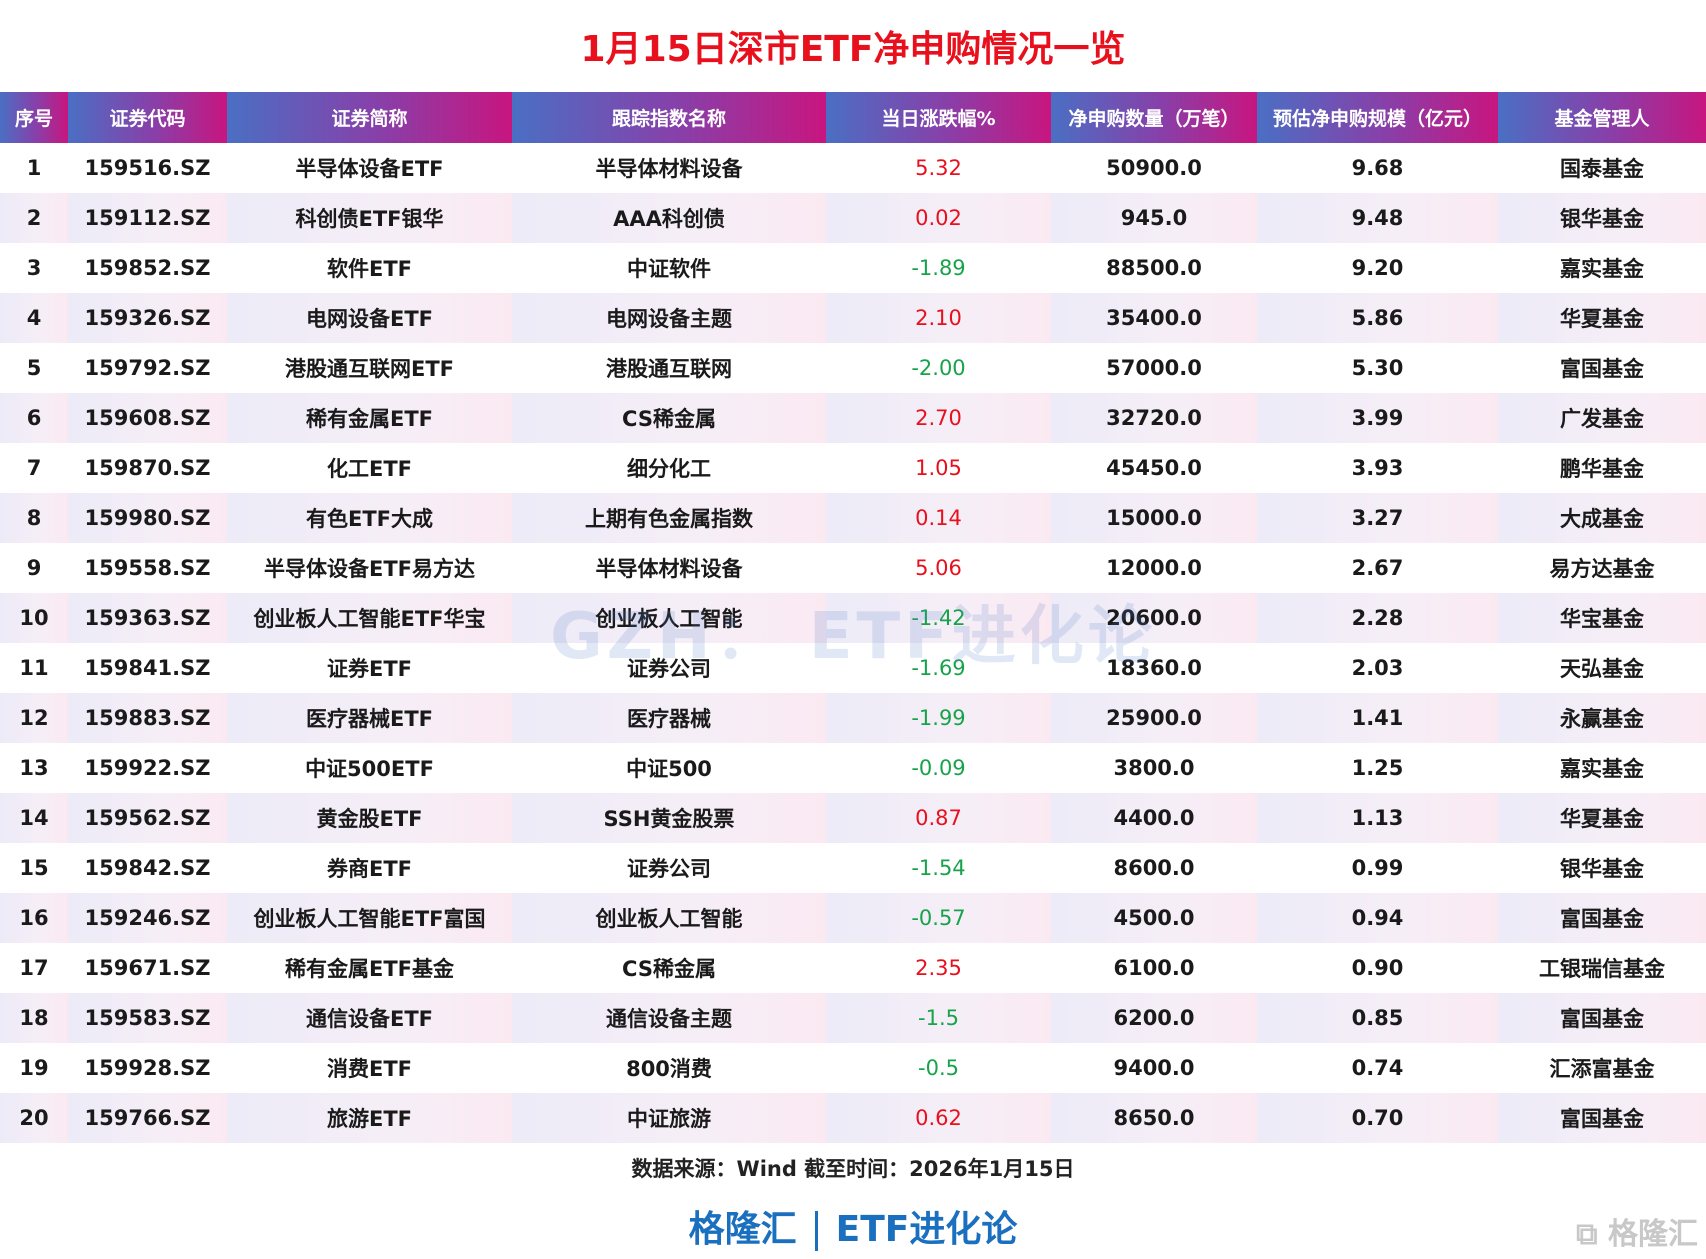  What do you see at coordinates (34, 368) in the screenshot?
I see `cell-index: 5` at bounding box center [34, 368].